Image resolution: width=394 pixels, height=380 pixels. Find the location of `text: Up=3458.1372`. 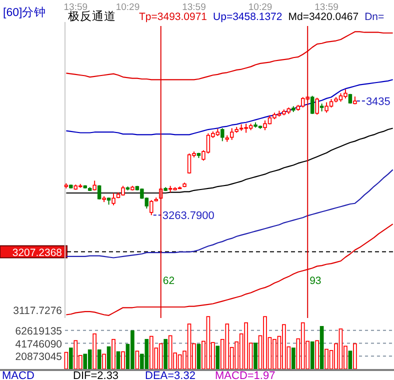

text: Up=3458.1372 is located at coordinates (247, 17).